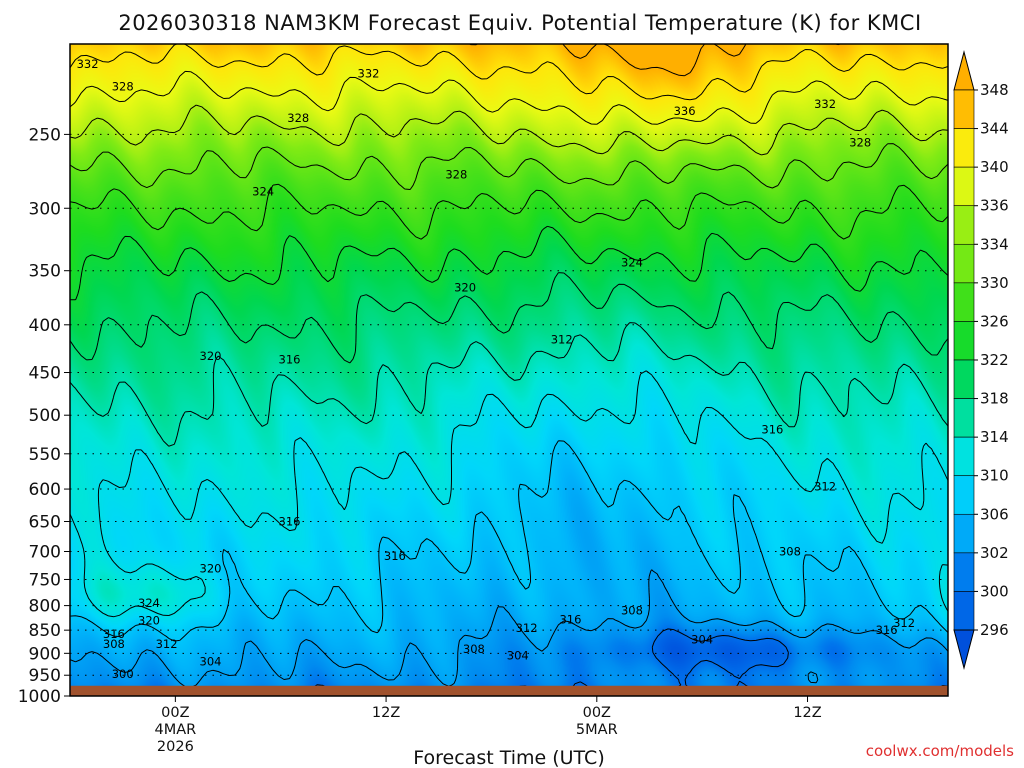 This screenshot has width=1024, height=768. Describe the element at coordinates (994, 321) in the screenshot. I see `colorbar-label: 326` at that location.